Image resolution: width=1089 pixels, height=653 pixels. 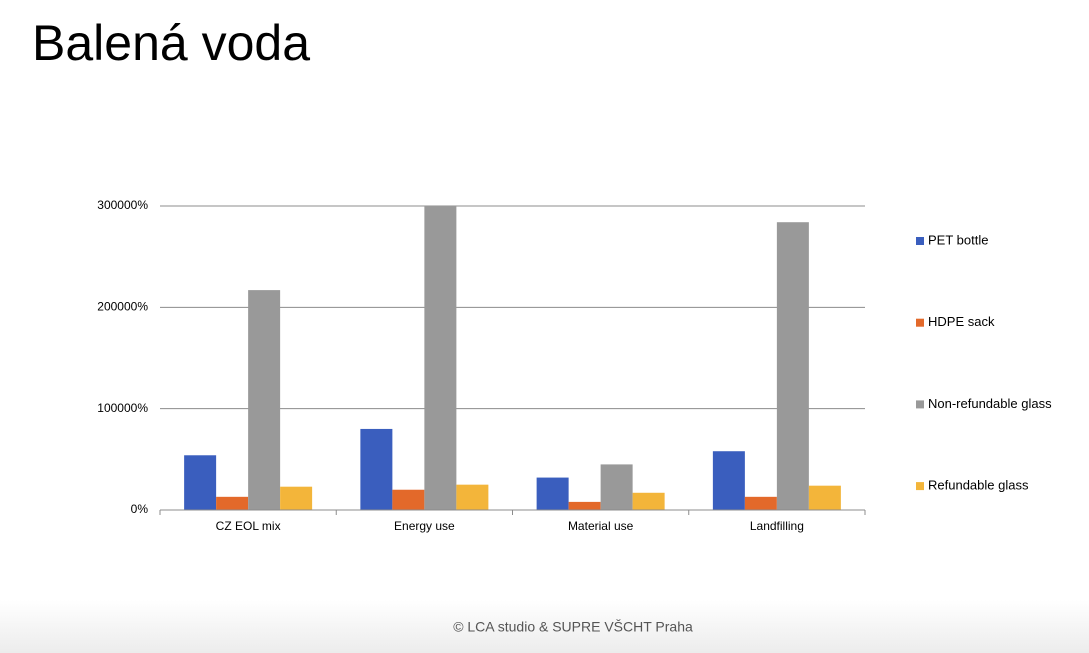 I want to click on x-tick-label: Landfilling, so click(x=777, y=526).